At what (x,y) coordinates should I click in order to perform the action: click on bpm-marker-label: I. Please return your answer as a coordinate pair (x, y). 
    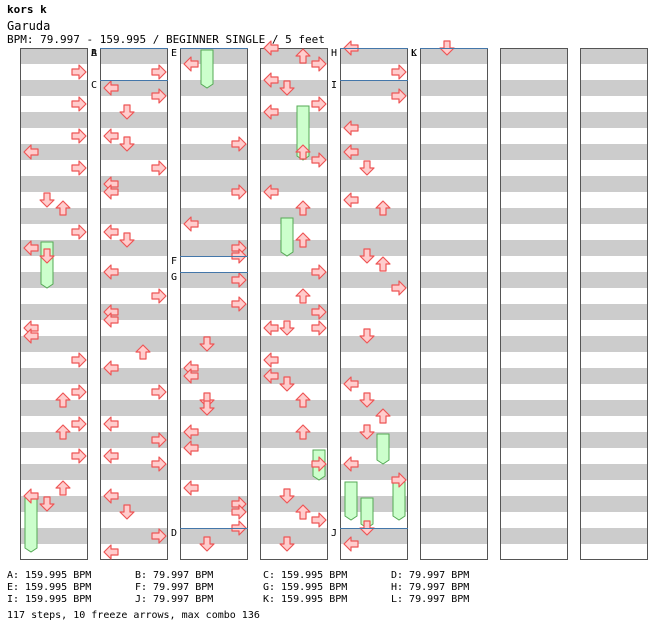
    Looking at the image, I should click on (334, 85).